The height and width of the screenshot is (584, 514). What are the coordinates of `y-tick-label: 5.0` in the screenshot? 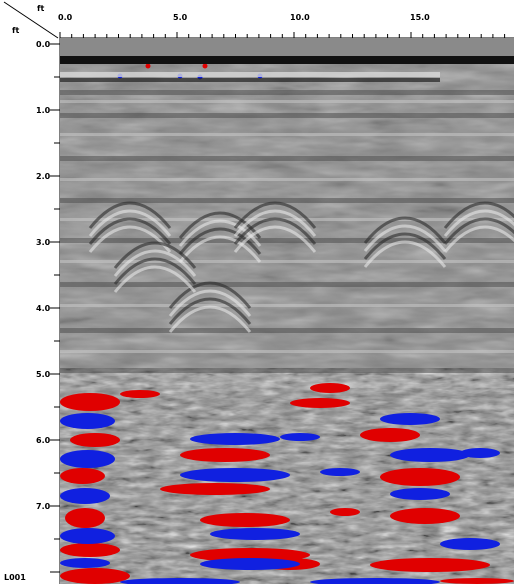 It's located at (43, 374).